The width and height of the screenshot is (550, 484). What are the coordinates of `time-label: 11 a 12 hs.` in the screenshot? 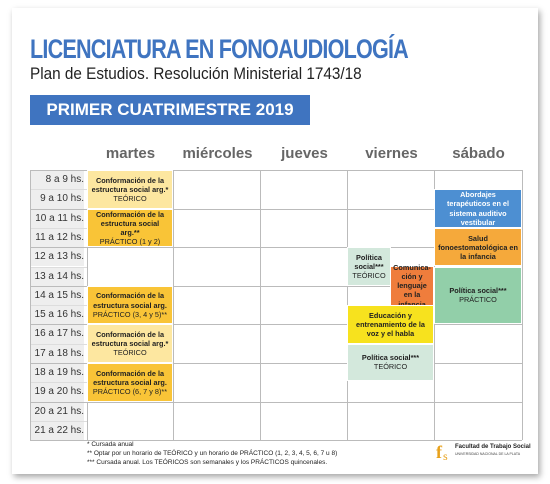 It's located at (57, 237).